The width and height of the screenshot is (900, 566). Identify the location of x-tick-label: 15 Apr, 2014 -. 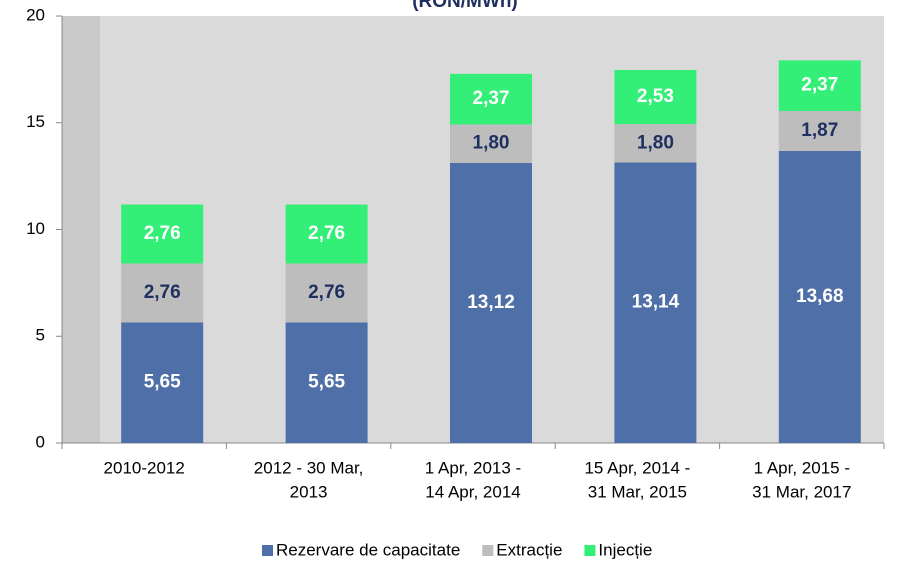
(637, 467).